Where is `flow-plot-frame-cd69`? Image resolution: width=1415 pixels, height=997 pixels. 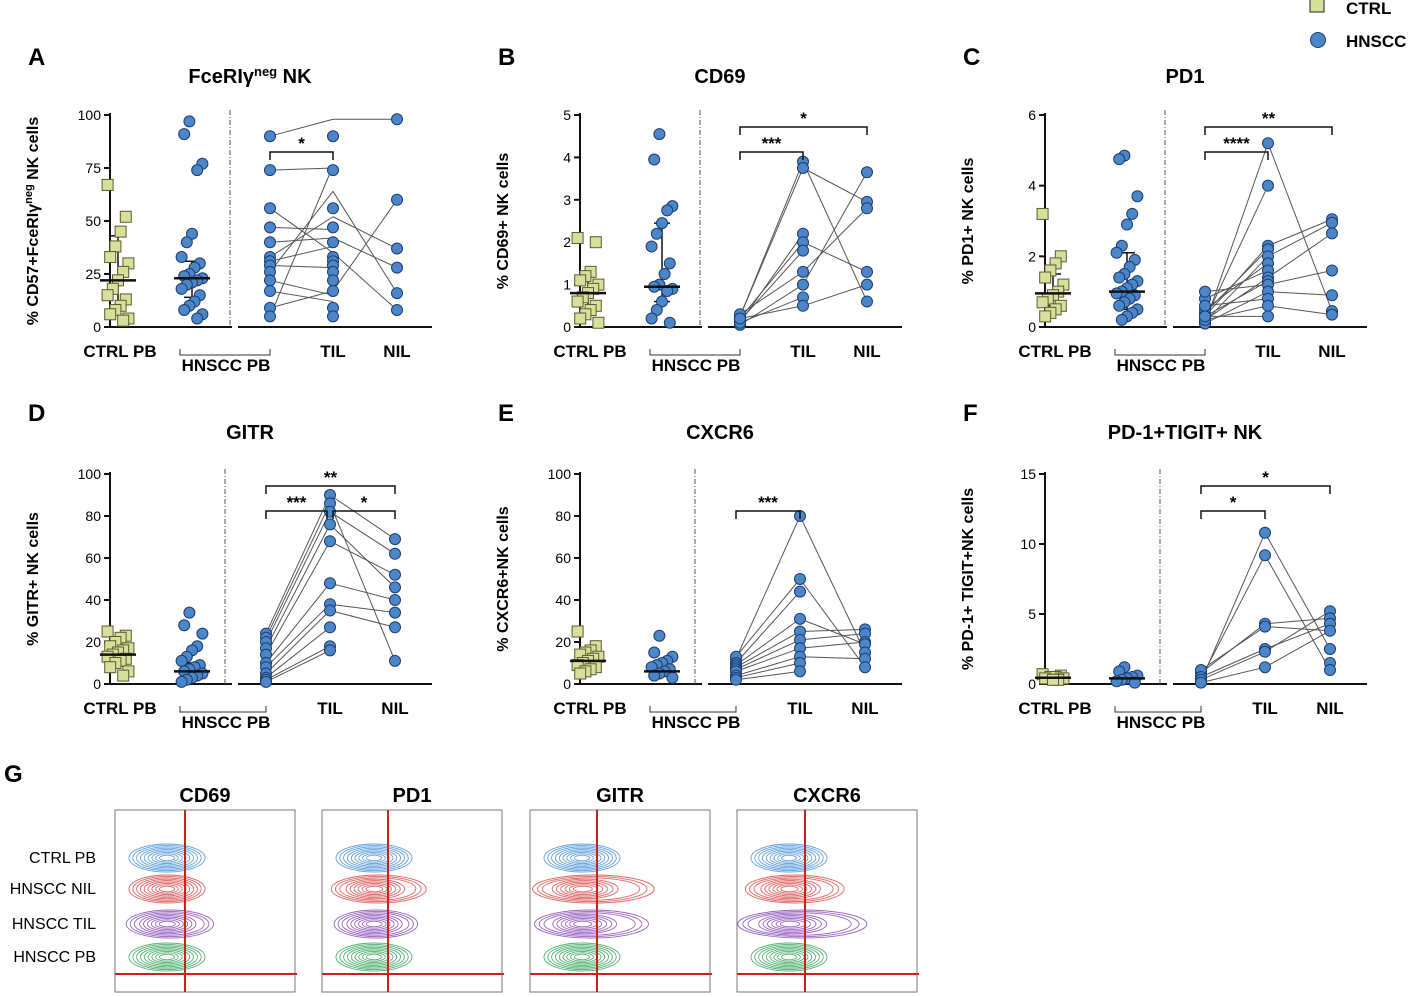 flow-plot-frame-cd69 is located at coordinates (205, 901).